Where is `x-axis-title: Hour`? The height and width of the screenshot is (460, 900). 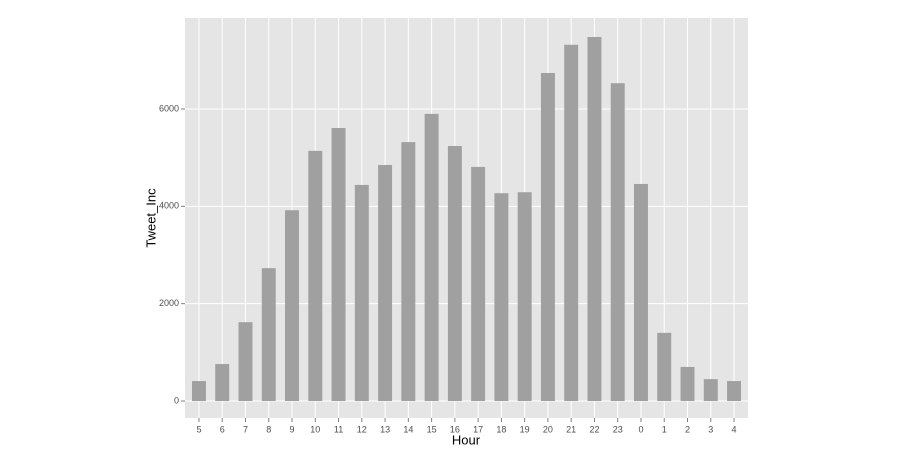 x-axis-title: Hour is located at coordinates (466, 439).